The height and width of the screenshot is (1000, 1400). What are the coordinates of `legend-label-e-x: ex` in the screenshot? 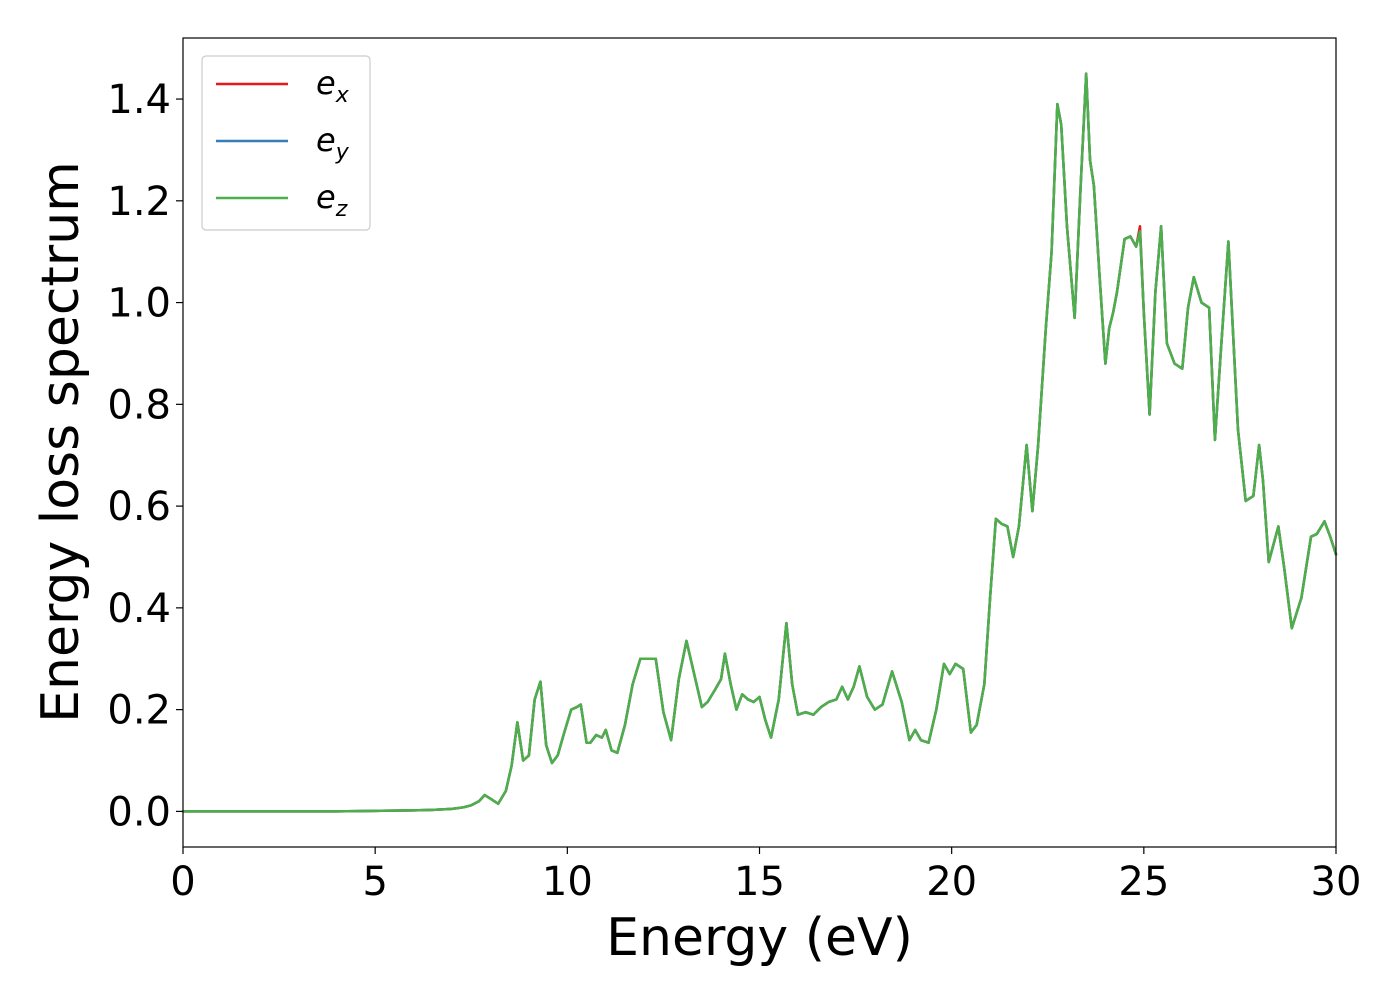 It's located at (333, 86).